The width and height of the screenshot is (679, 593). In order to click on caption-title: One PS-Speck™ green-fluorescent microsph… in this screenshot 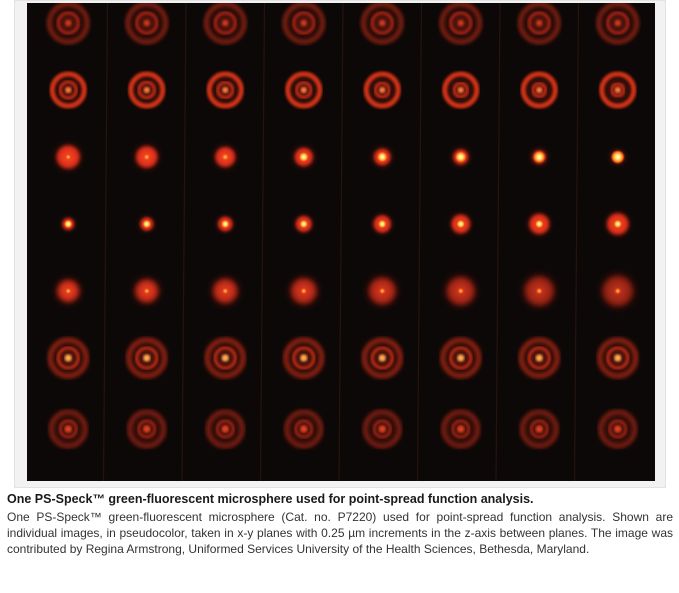, I will do `click(270, 499)`.